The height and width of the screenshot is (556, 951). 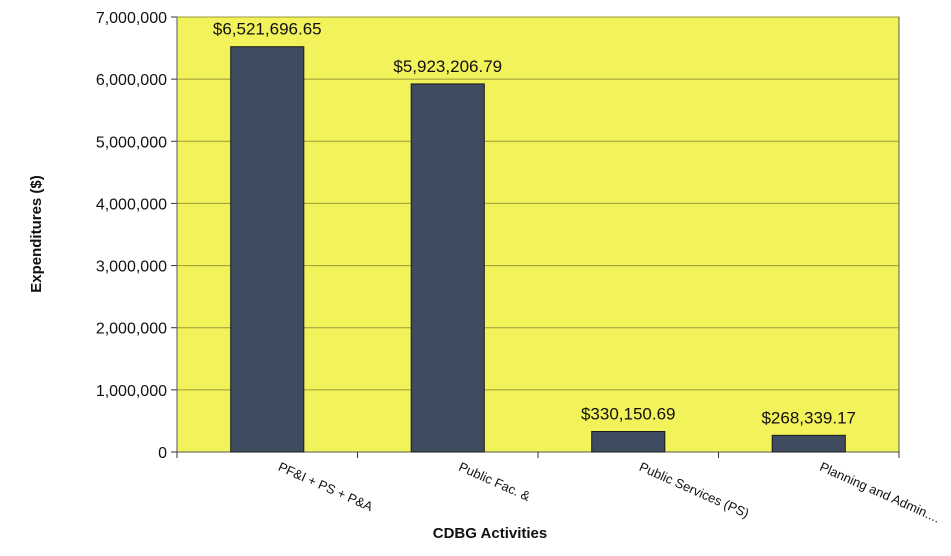 I want to click on data-label: $268,339.17, so click(x=808, y=417).